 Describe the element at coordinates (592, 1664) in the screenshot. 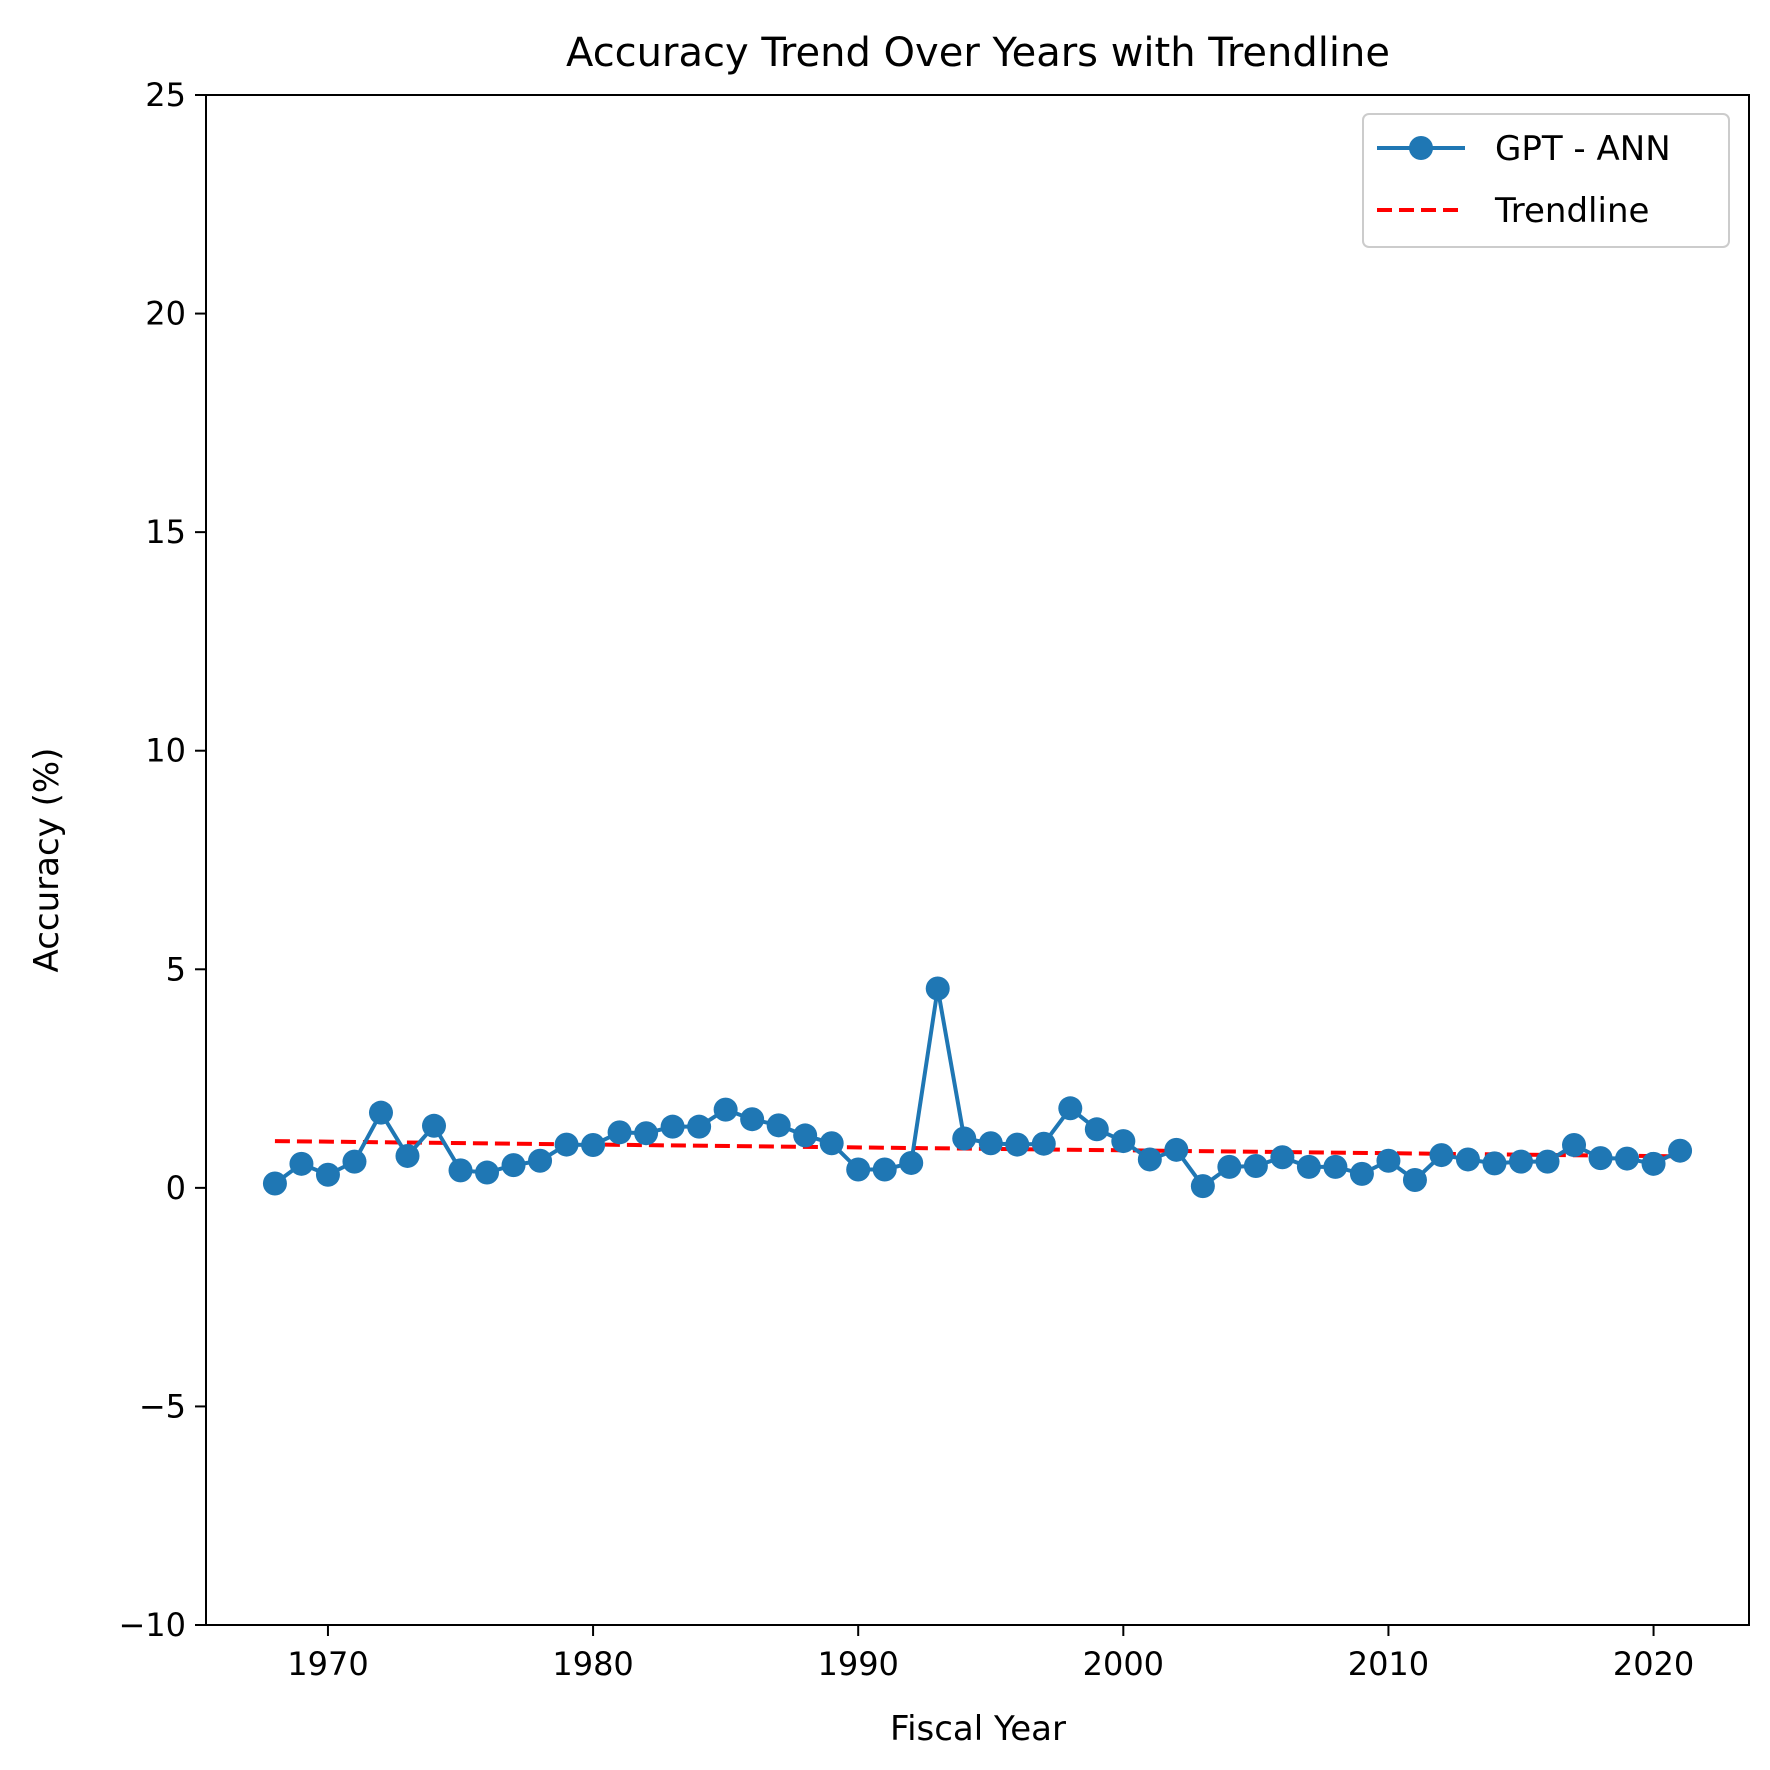

I see `x-tick-label: 1980` at that location.